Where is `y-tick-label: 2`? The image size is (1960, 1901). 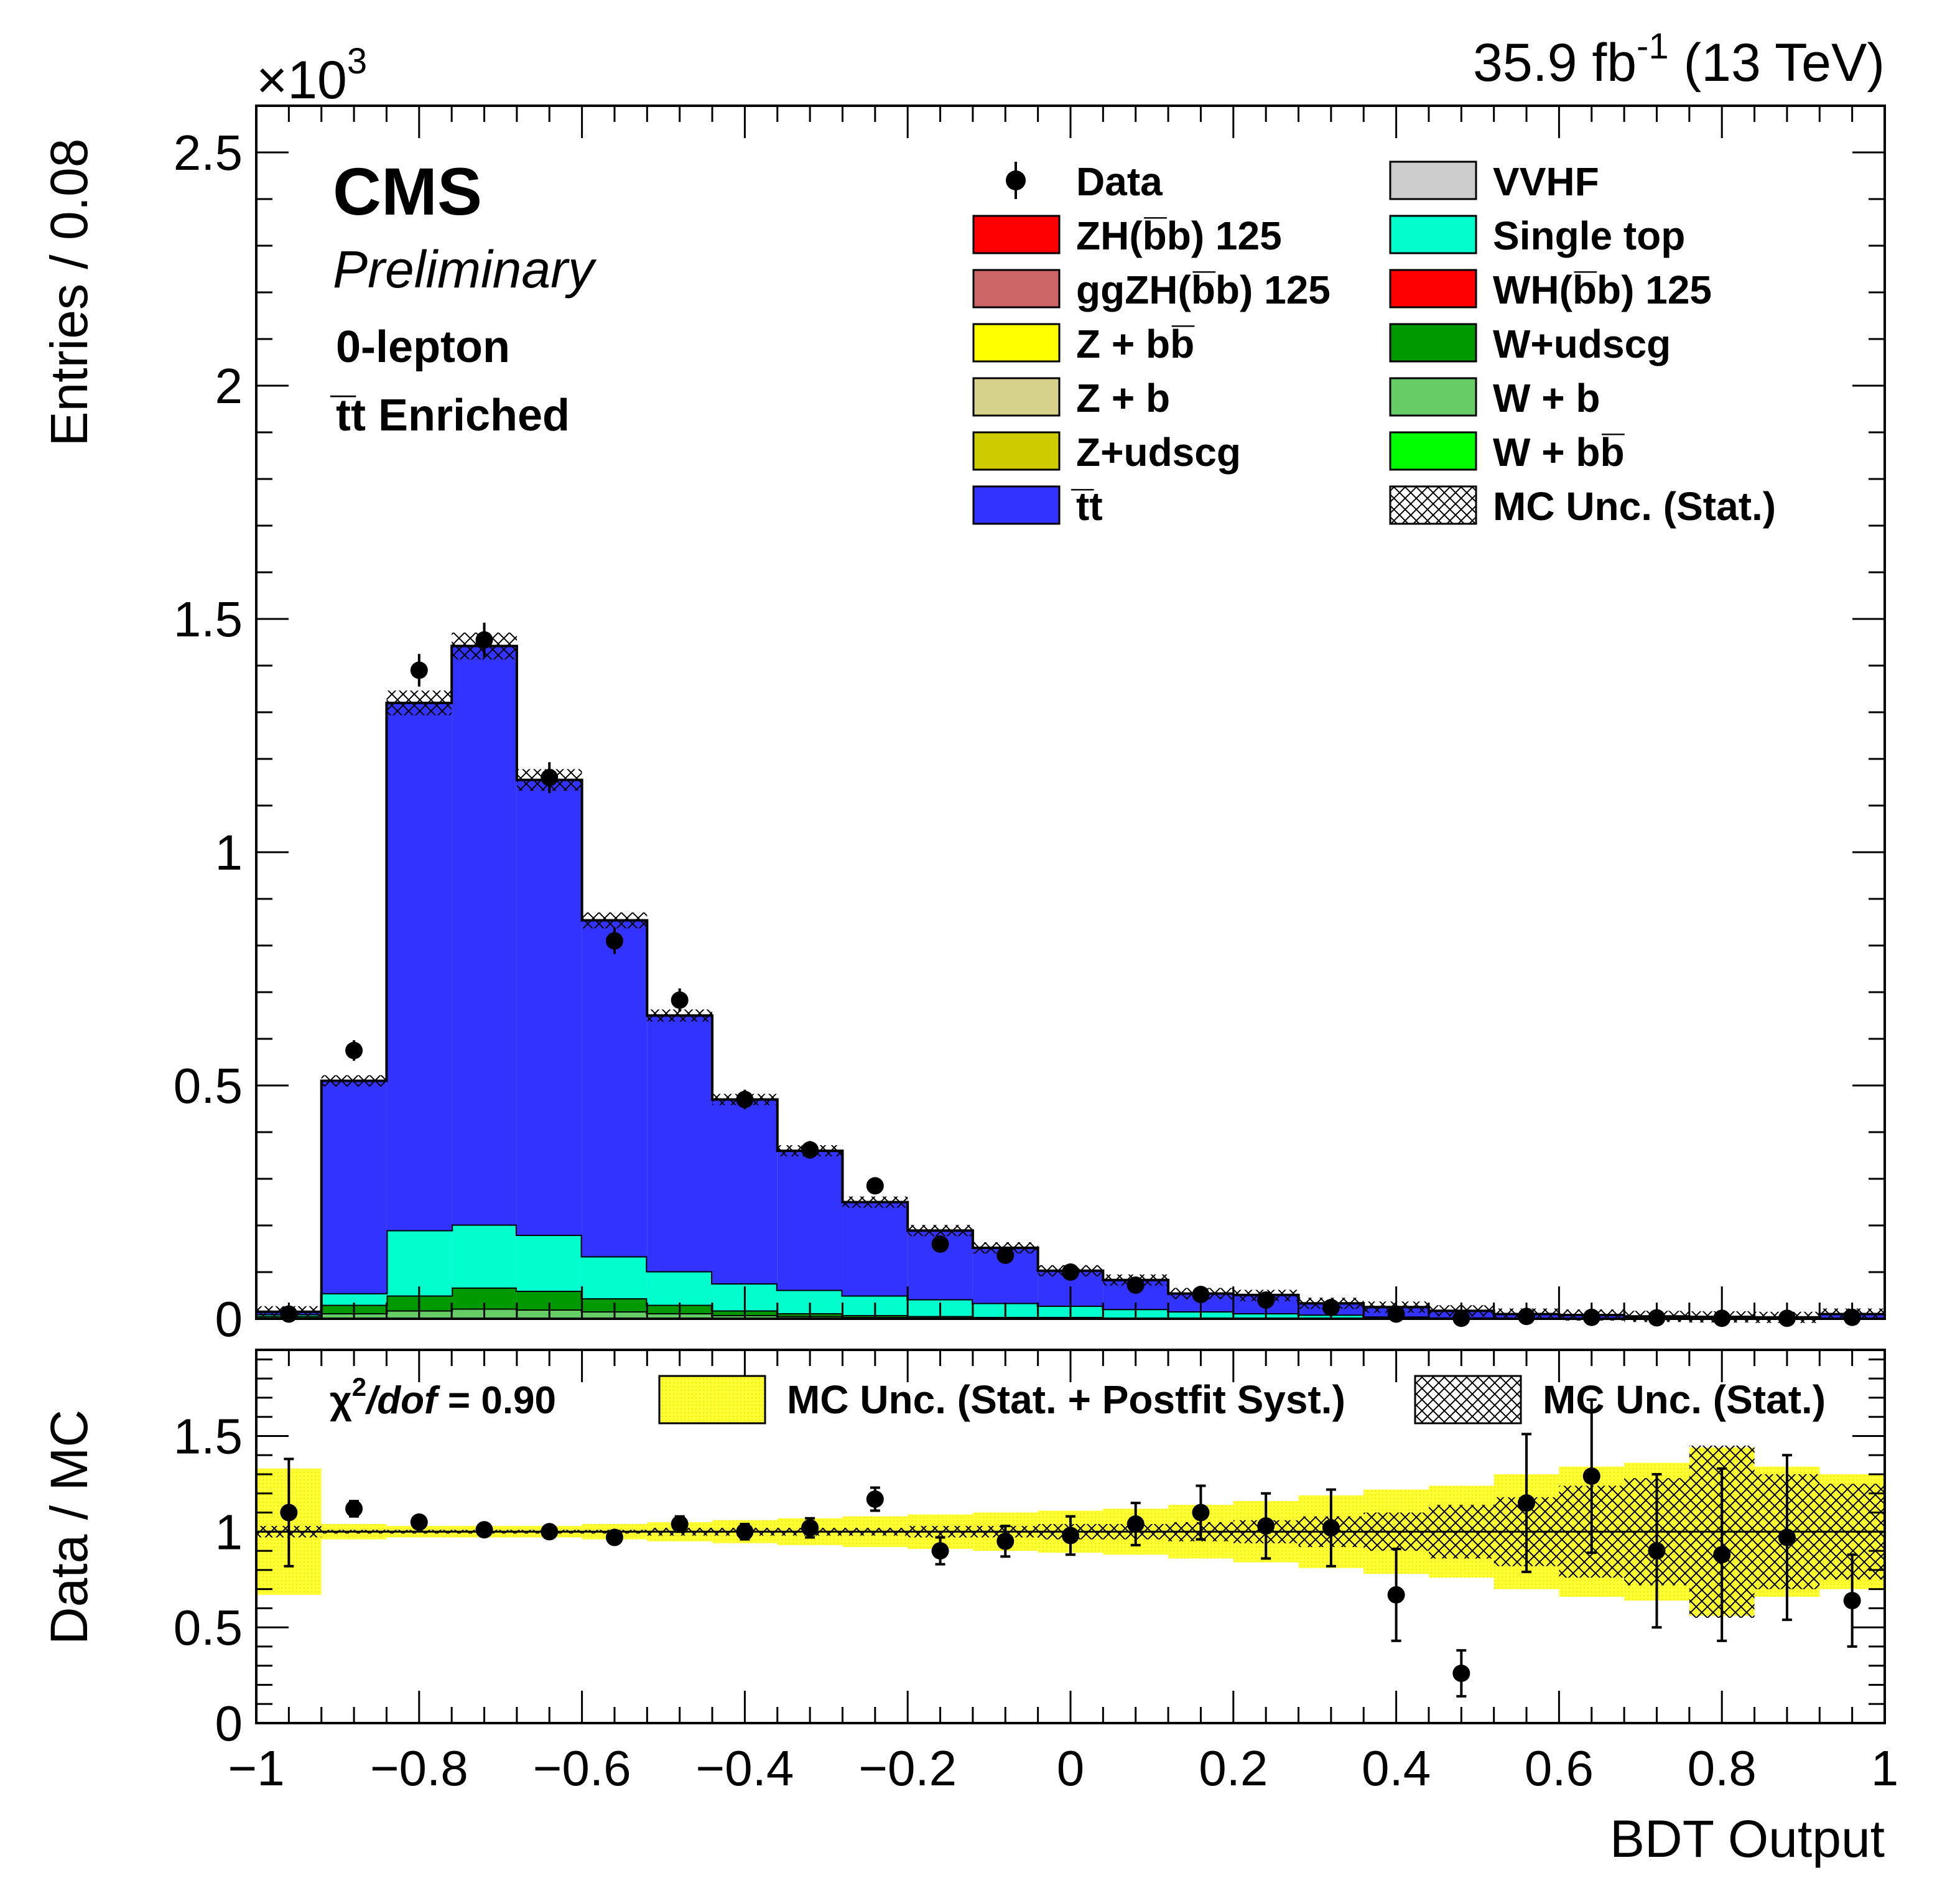 y-tick-label: 2 is located at coordinates (229, 386).